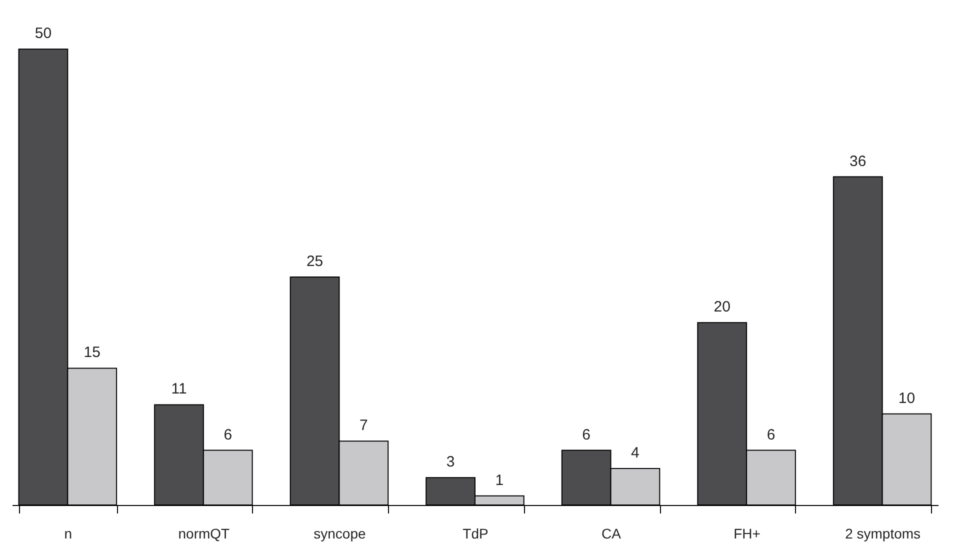 The image size is (953, 560). I want to click on x-tick-label: normQT, so click(204, 534).